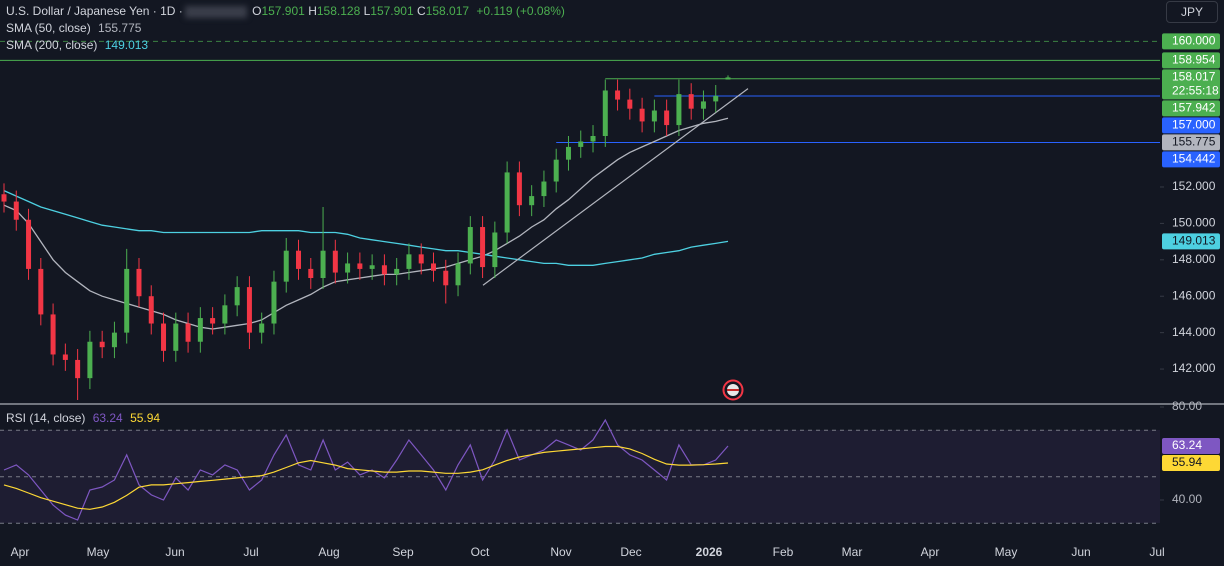  What do you see at coordinates (285, 28) in the screenshot?
I see `legend-row: SMA (50, close) 155.775` at bounding box center [285, 28].